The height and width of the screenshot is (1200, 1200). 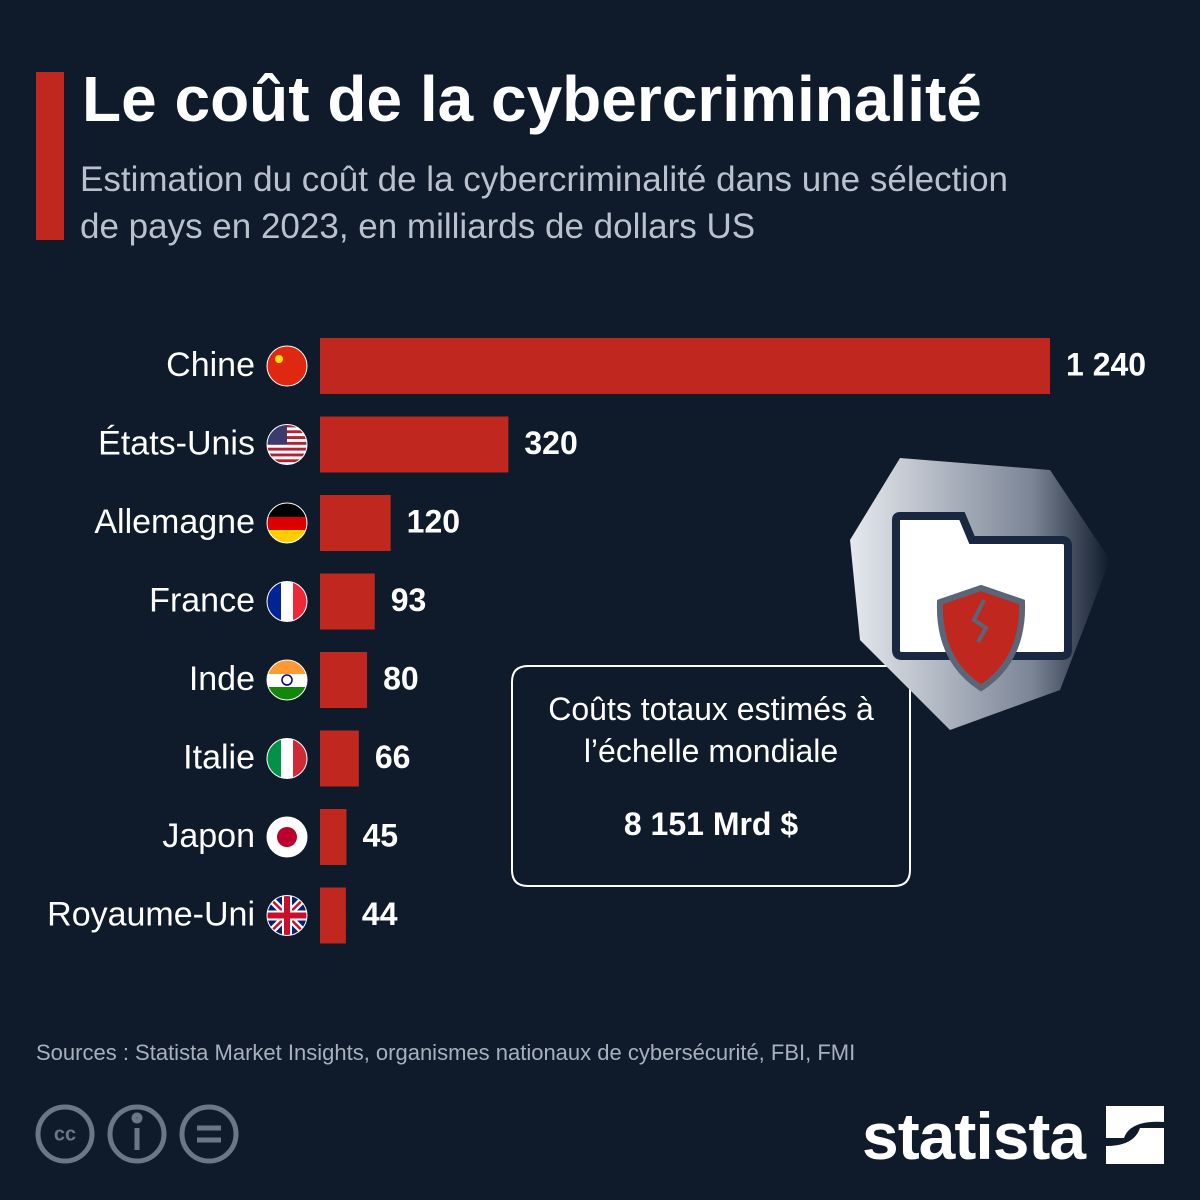 What do you see at coordinates (409, 600) in the screenshot?
I see `value-label: 93` at bounding box center [409, 600].